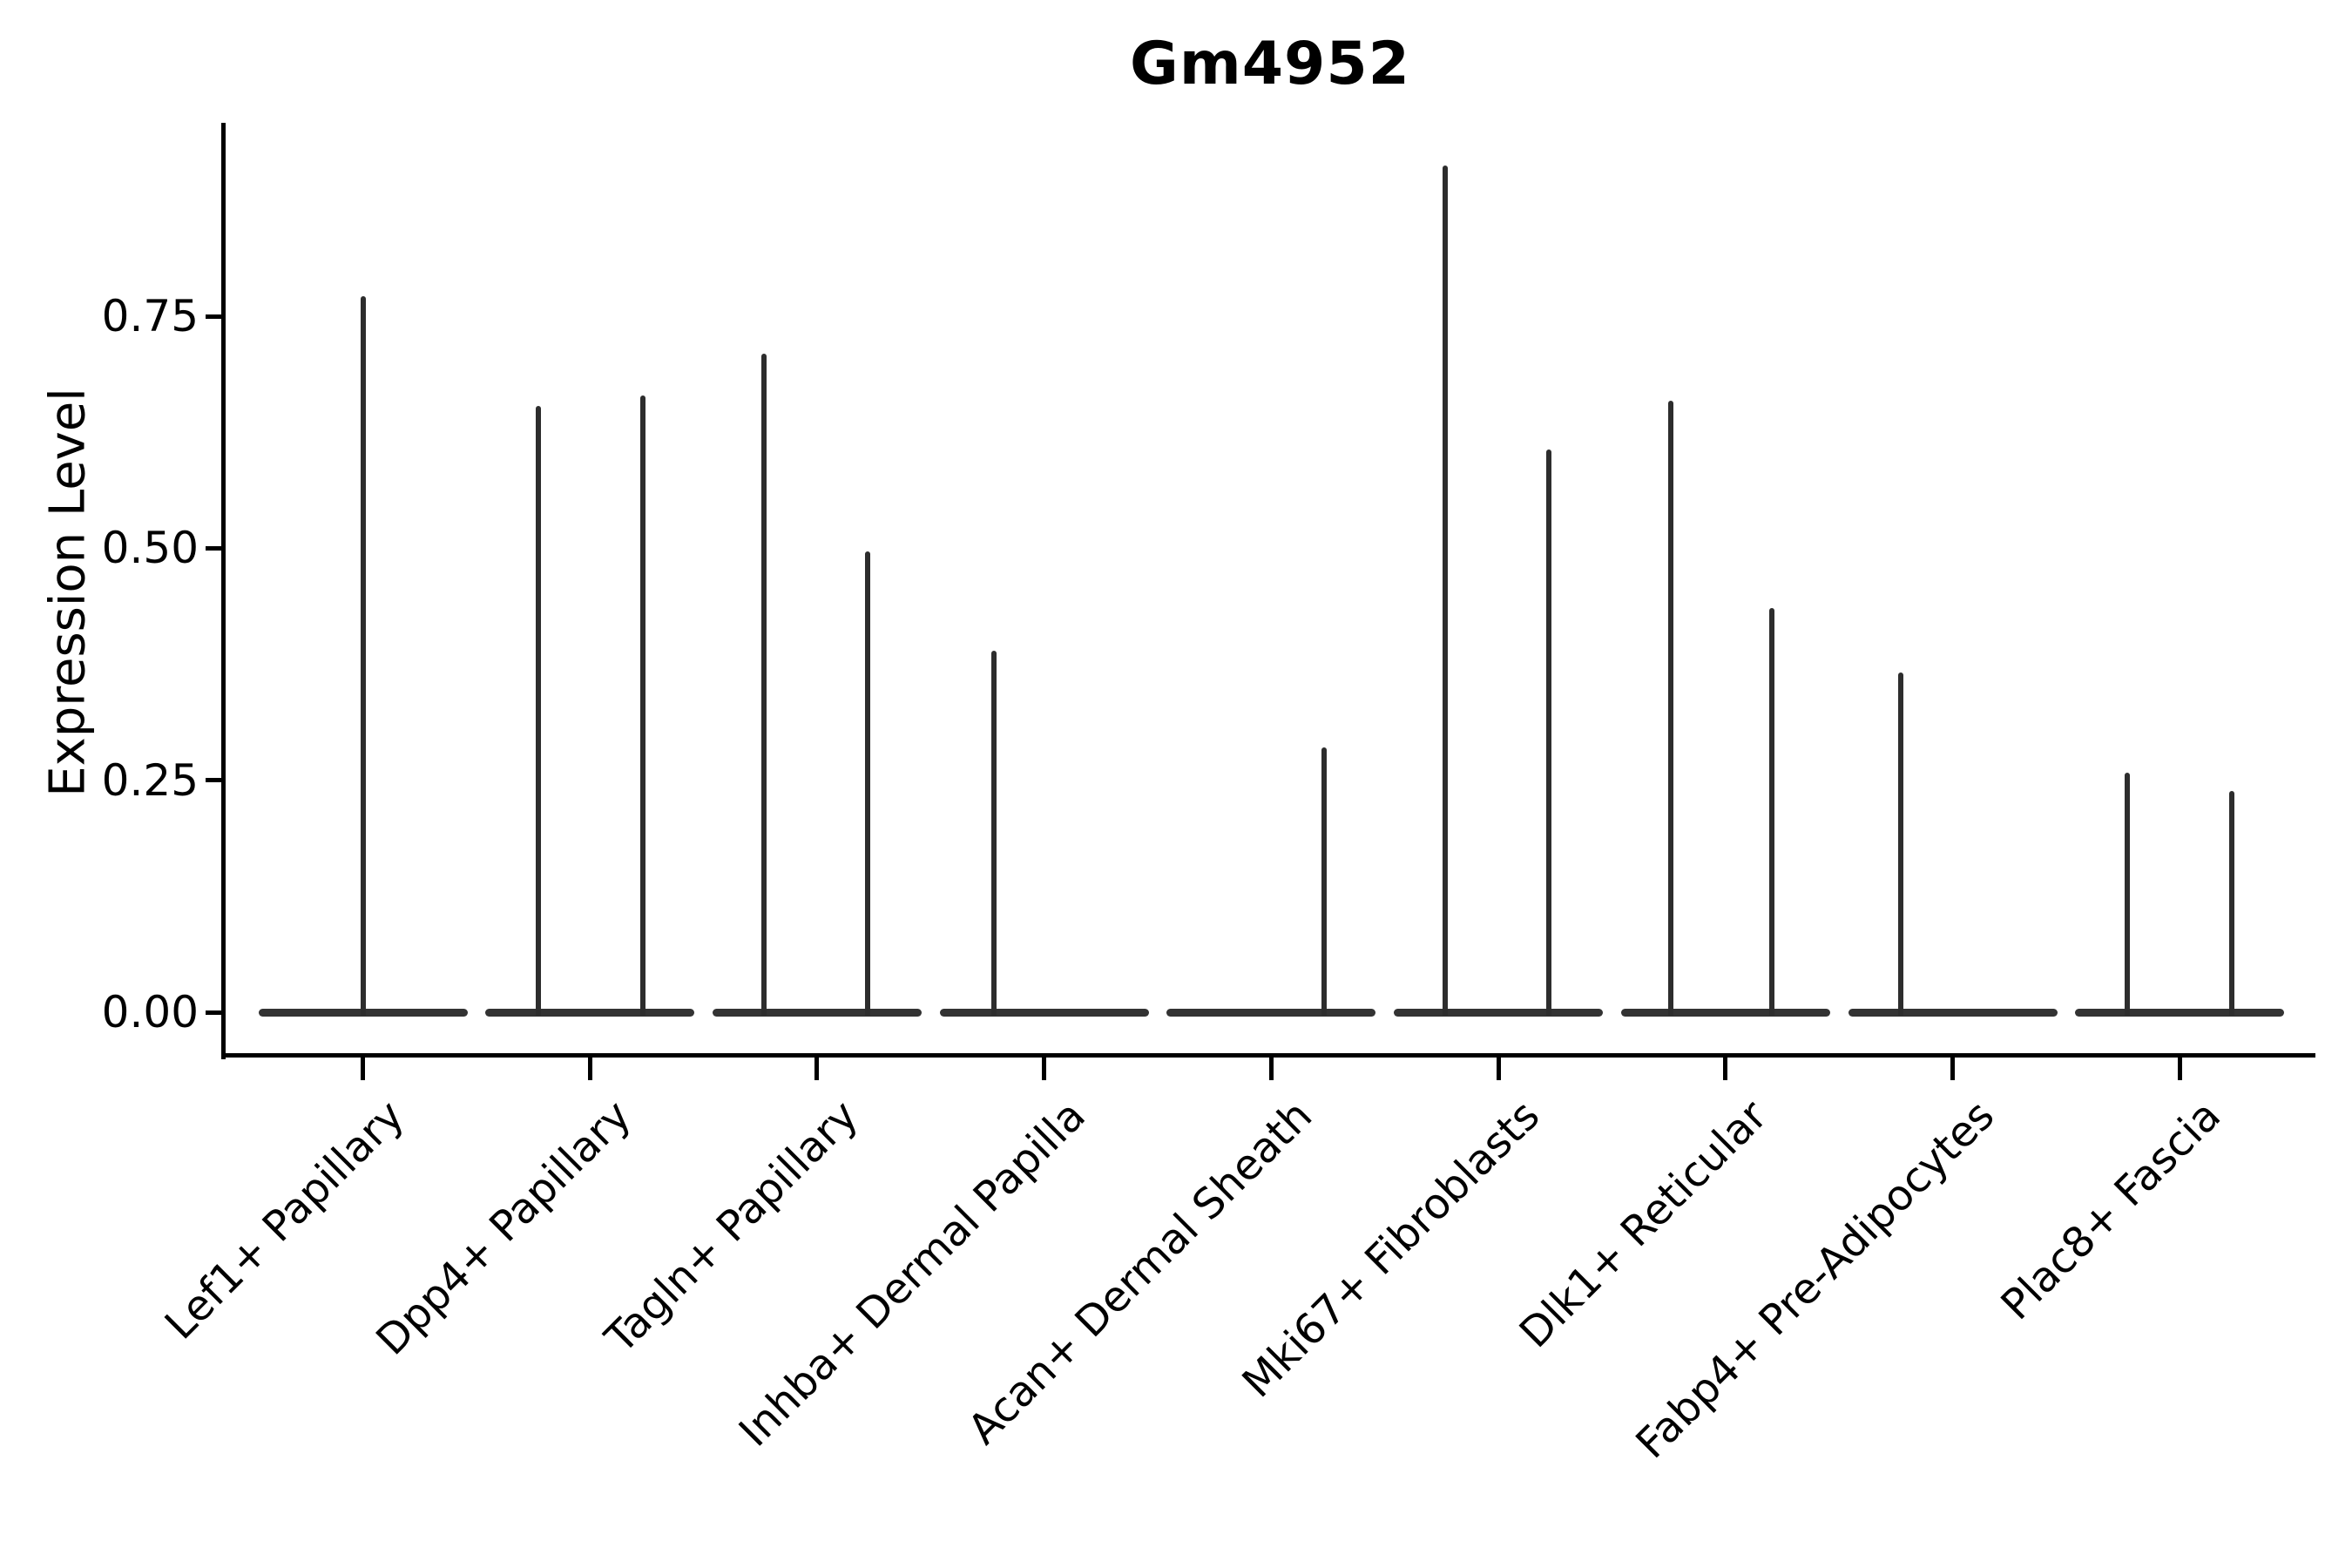  I want to click on plot-title: Gm4952, so click(1270, 64).